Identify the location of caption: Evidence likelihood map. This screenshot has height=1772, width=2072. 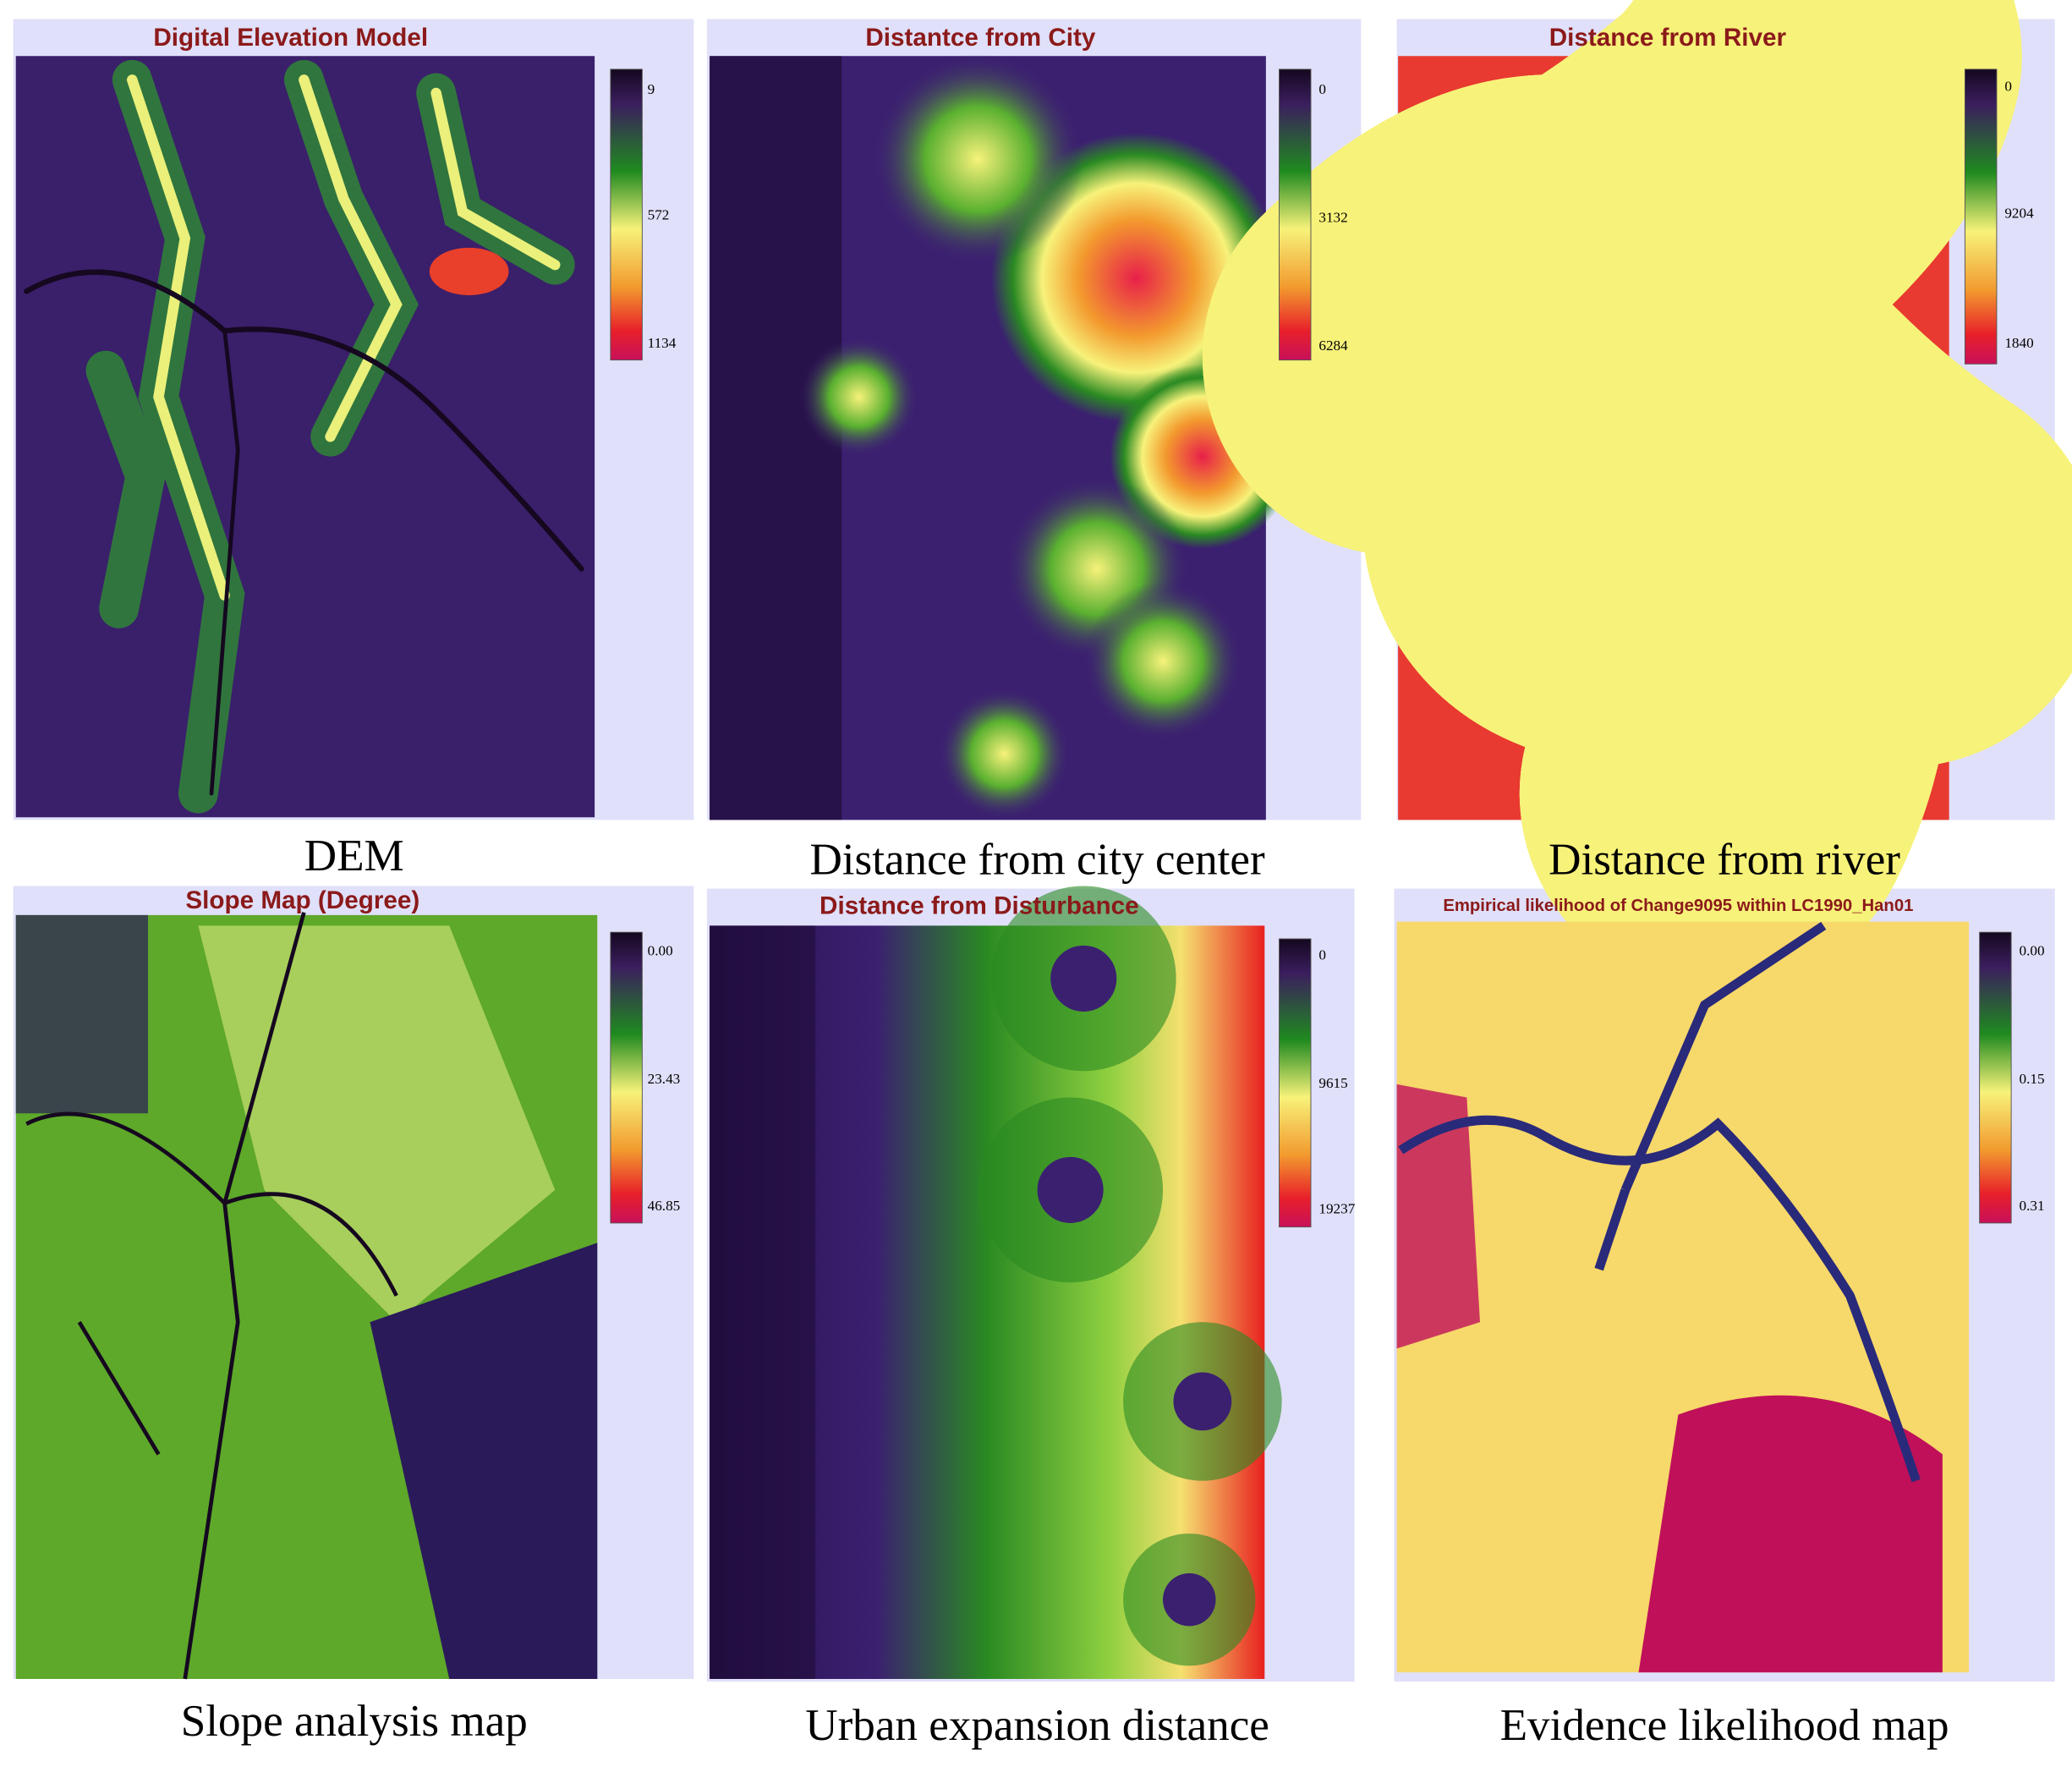
(1725, 1725).